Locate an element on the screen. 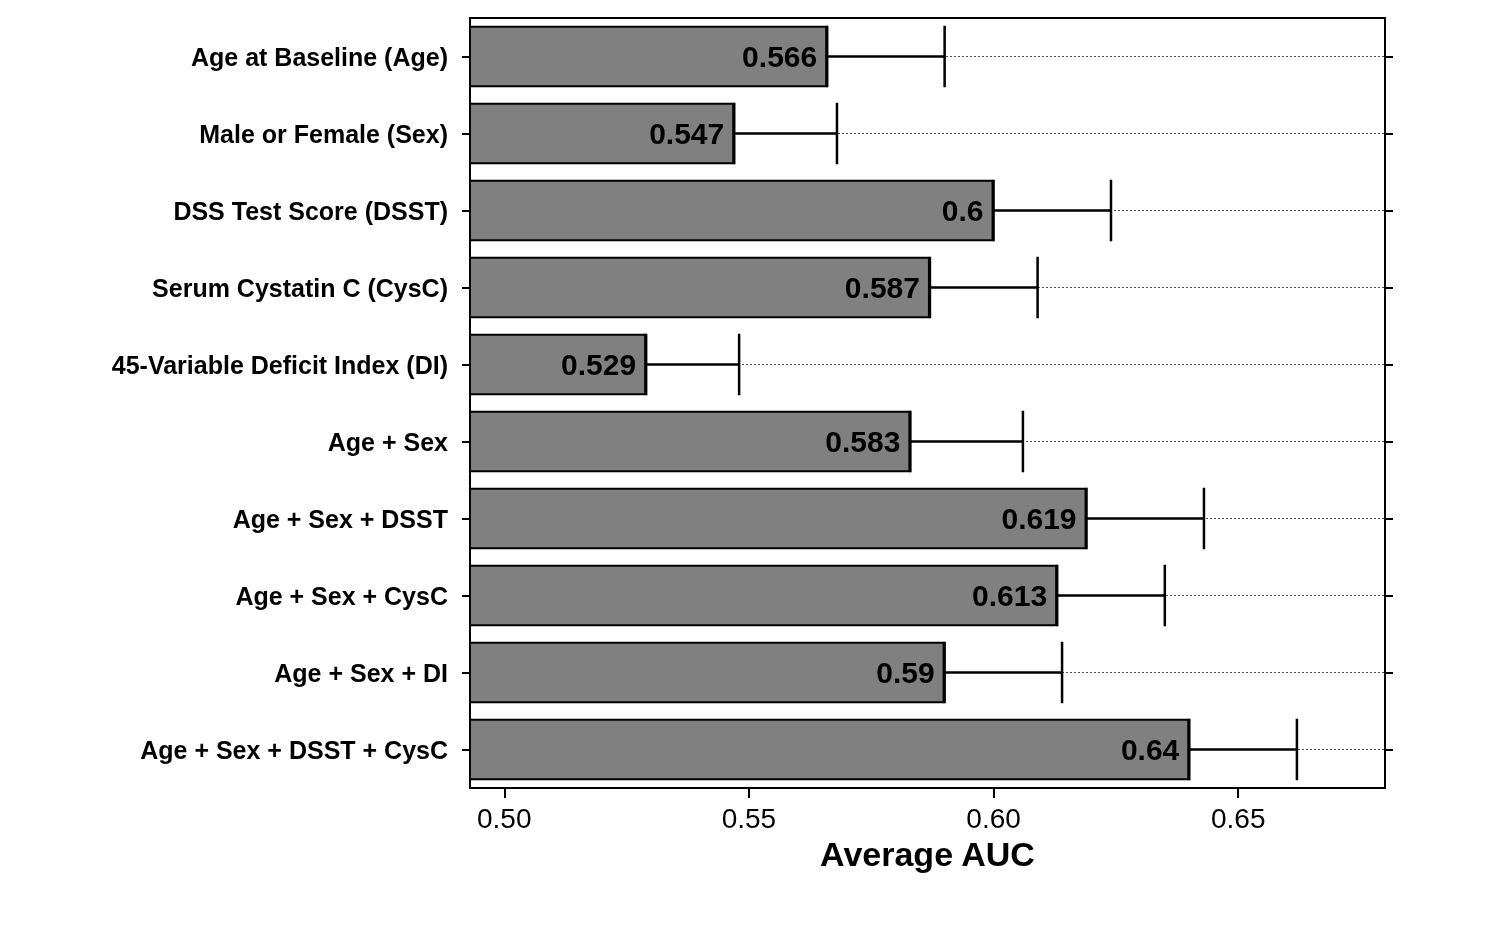  y-tick-label: Age + Sex + DI is located at coordinates (361, 672).